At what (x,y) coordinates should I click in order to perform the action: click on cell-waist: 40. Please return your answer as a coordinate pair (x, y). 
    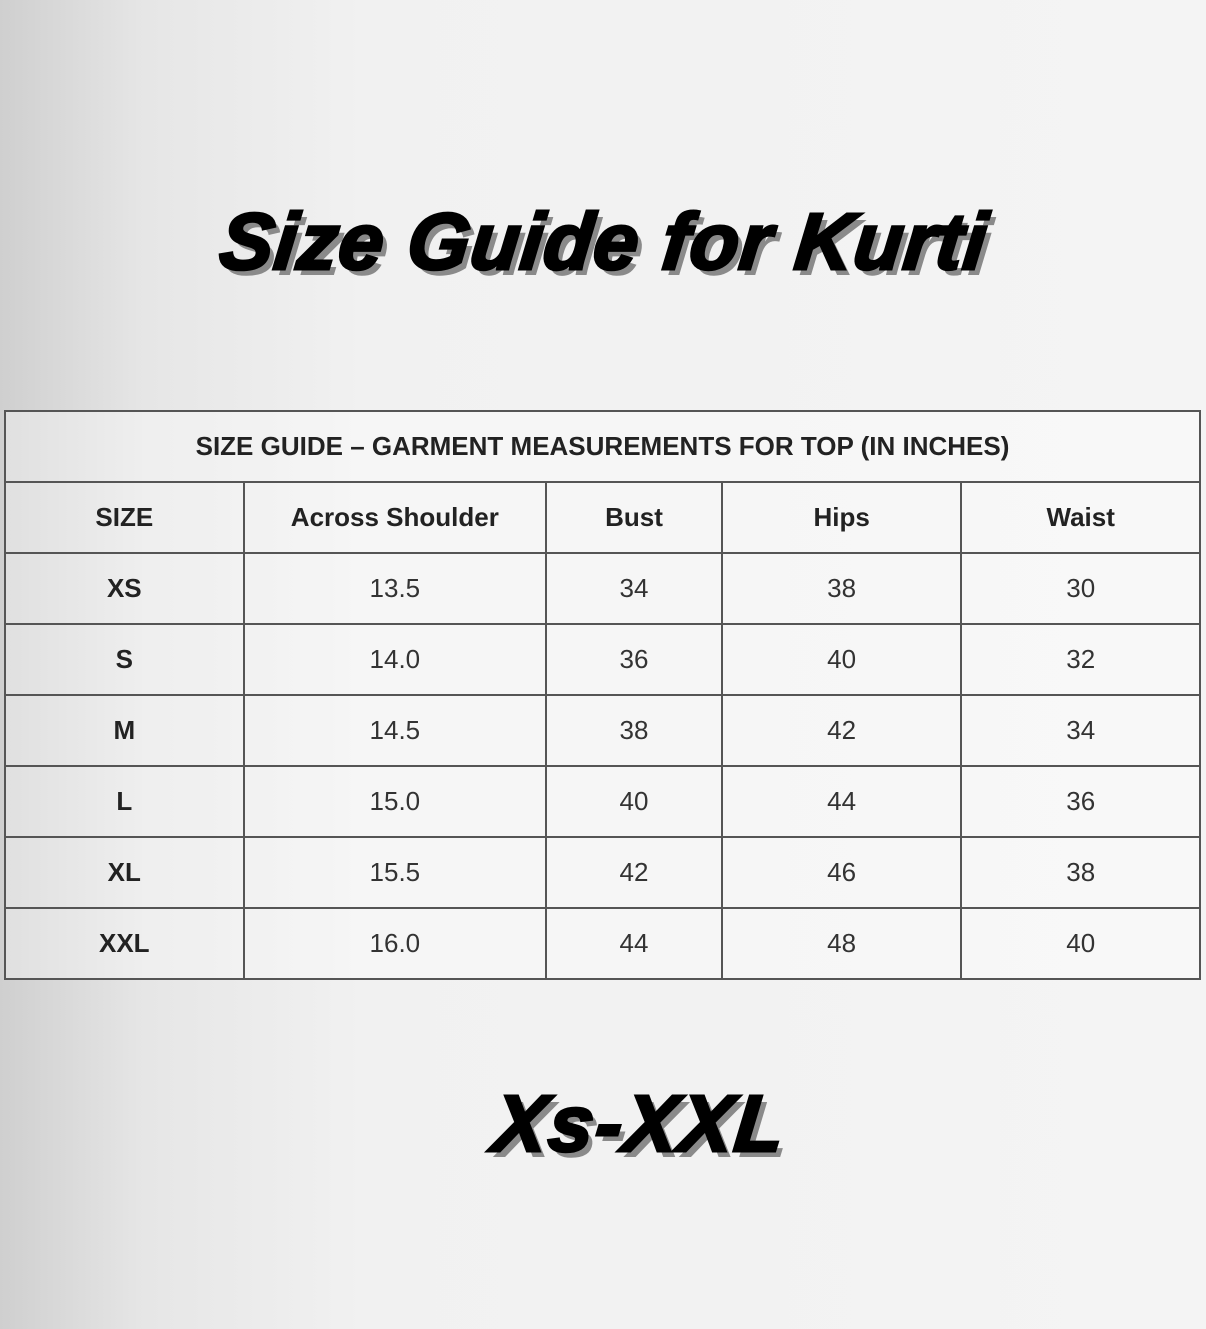
    Looking at the image, I should click on (1080, 943).